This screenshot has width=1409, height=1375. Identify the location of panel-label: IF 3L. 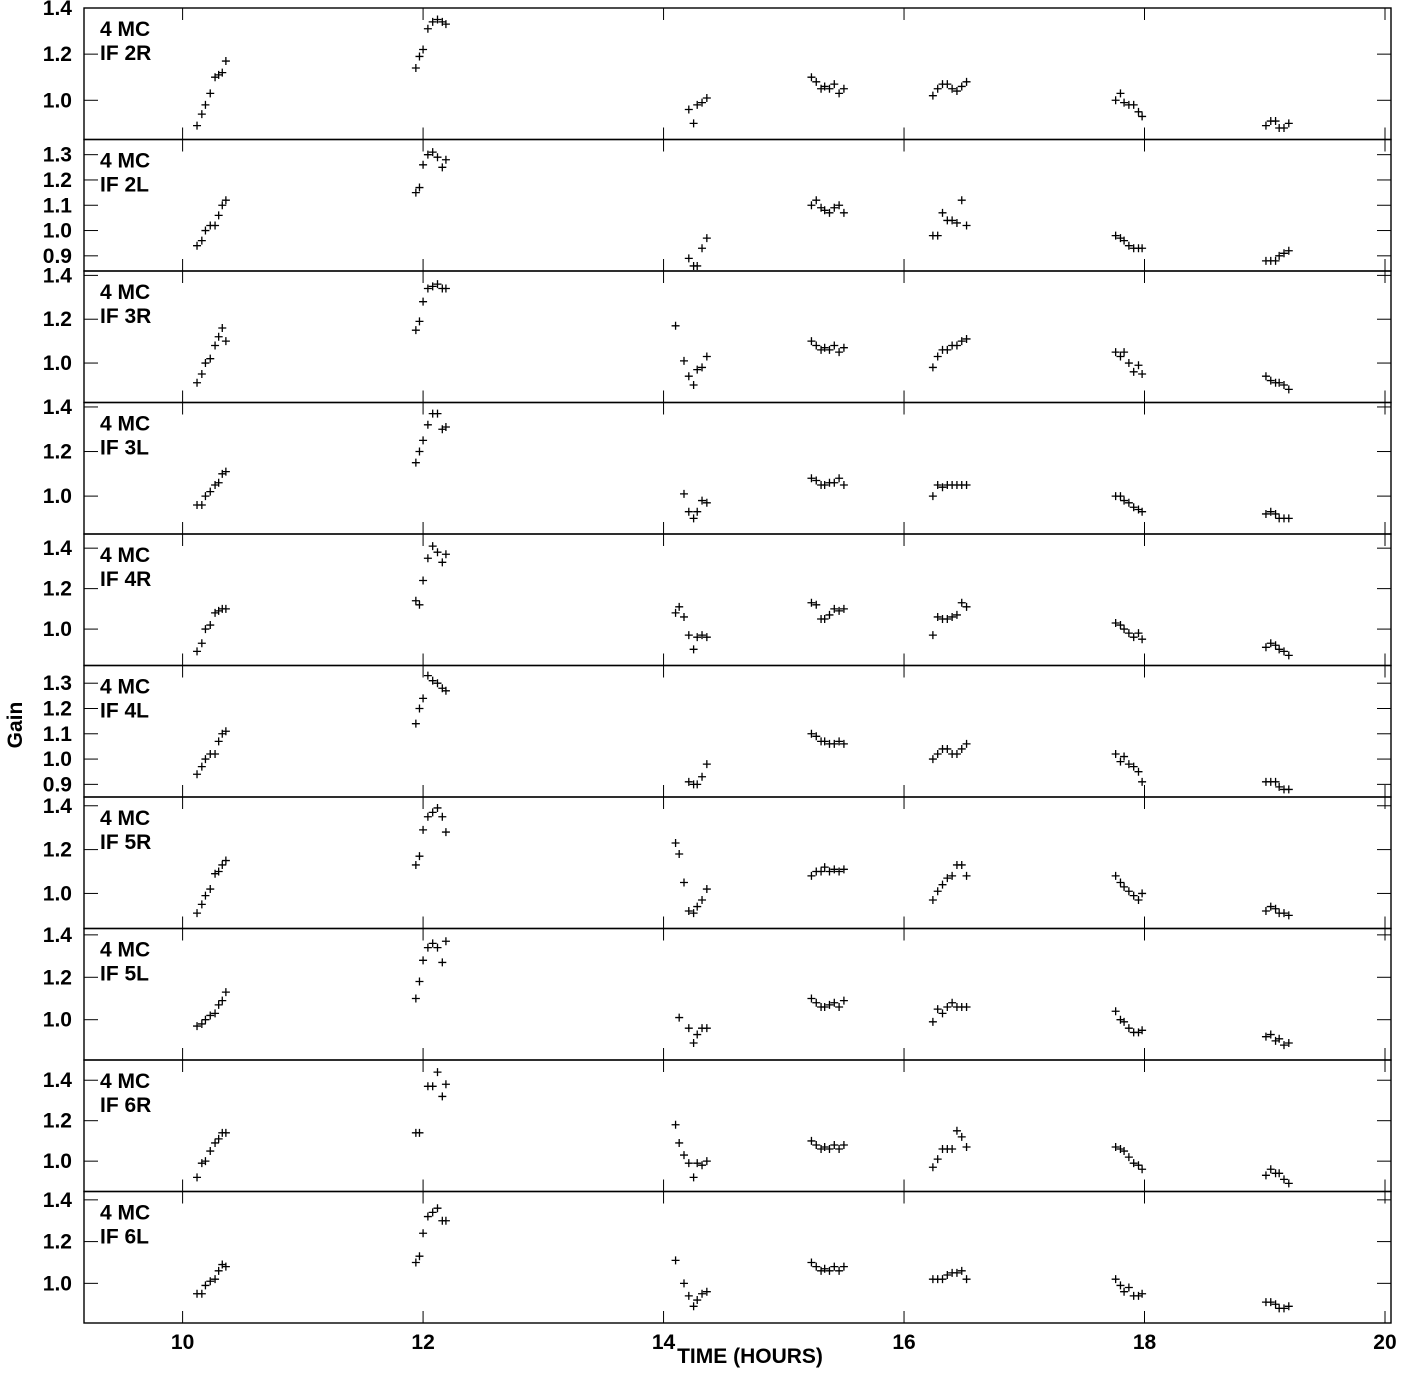
(124, 448).